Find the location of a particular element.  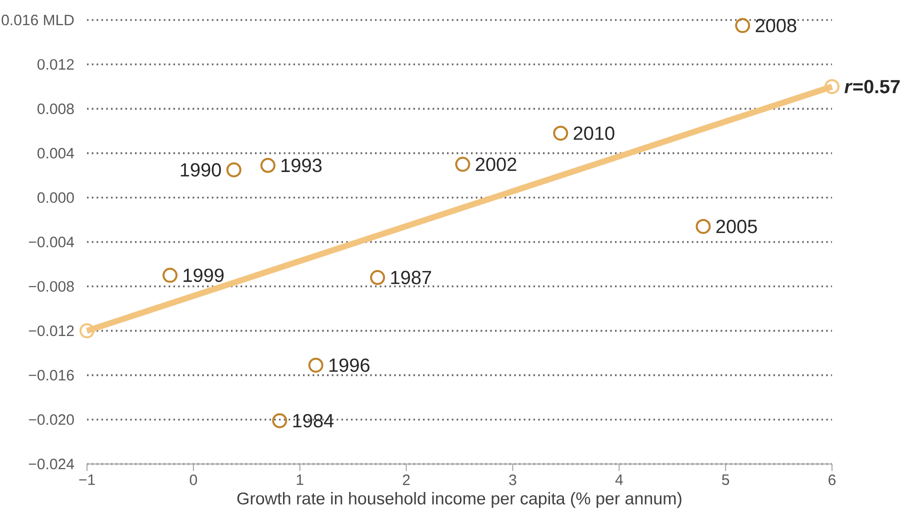

annotation: 1996 is located at coordinates (349, 365).